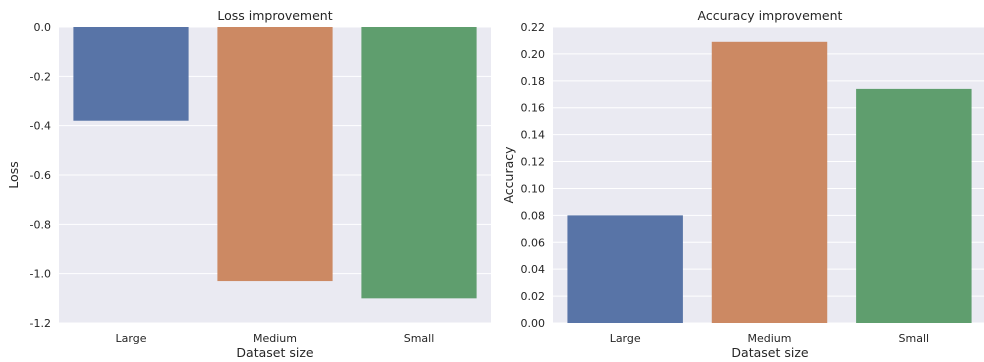 The width and height of the screenshot is (984, 362). I want to click on loss-x-axis-label: Dataset size, so click(274, 352).